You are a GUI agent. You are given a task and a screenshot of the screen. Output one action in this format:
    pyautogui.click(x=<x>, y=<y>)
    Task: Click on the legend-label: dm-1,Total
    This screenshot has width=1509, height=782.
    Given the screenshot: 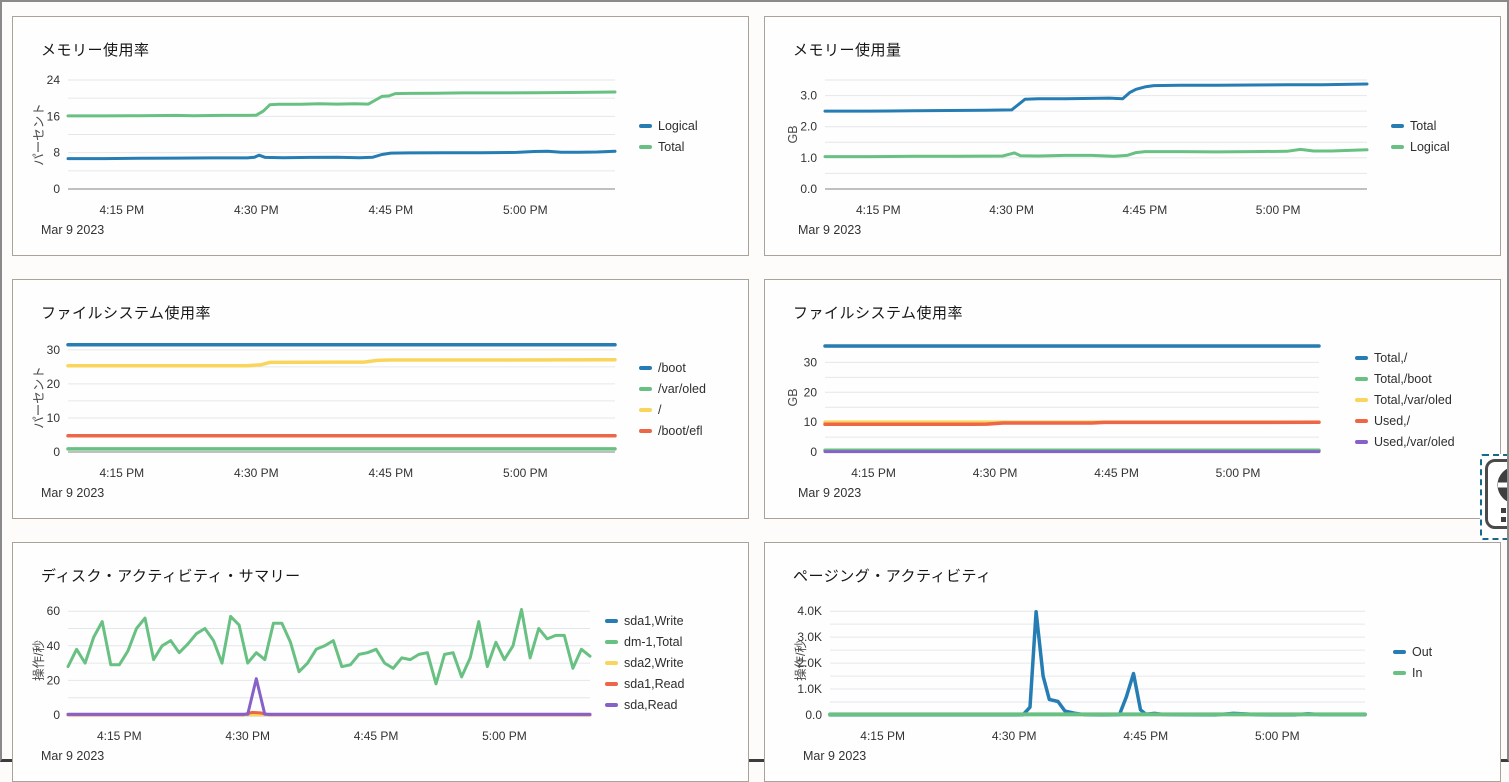 What is the action you would take?
    pyautogui.click(x=653, y=641)
    